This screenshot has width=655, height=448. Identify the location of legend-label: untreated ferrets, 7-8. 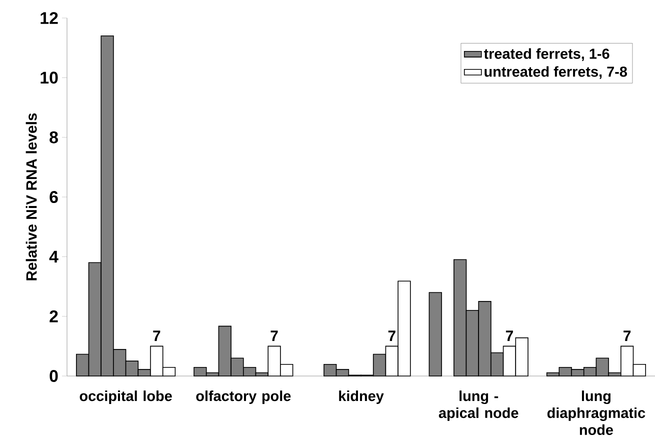
(556, 72).